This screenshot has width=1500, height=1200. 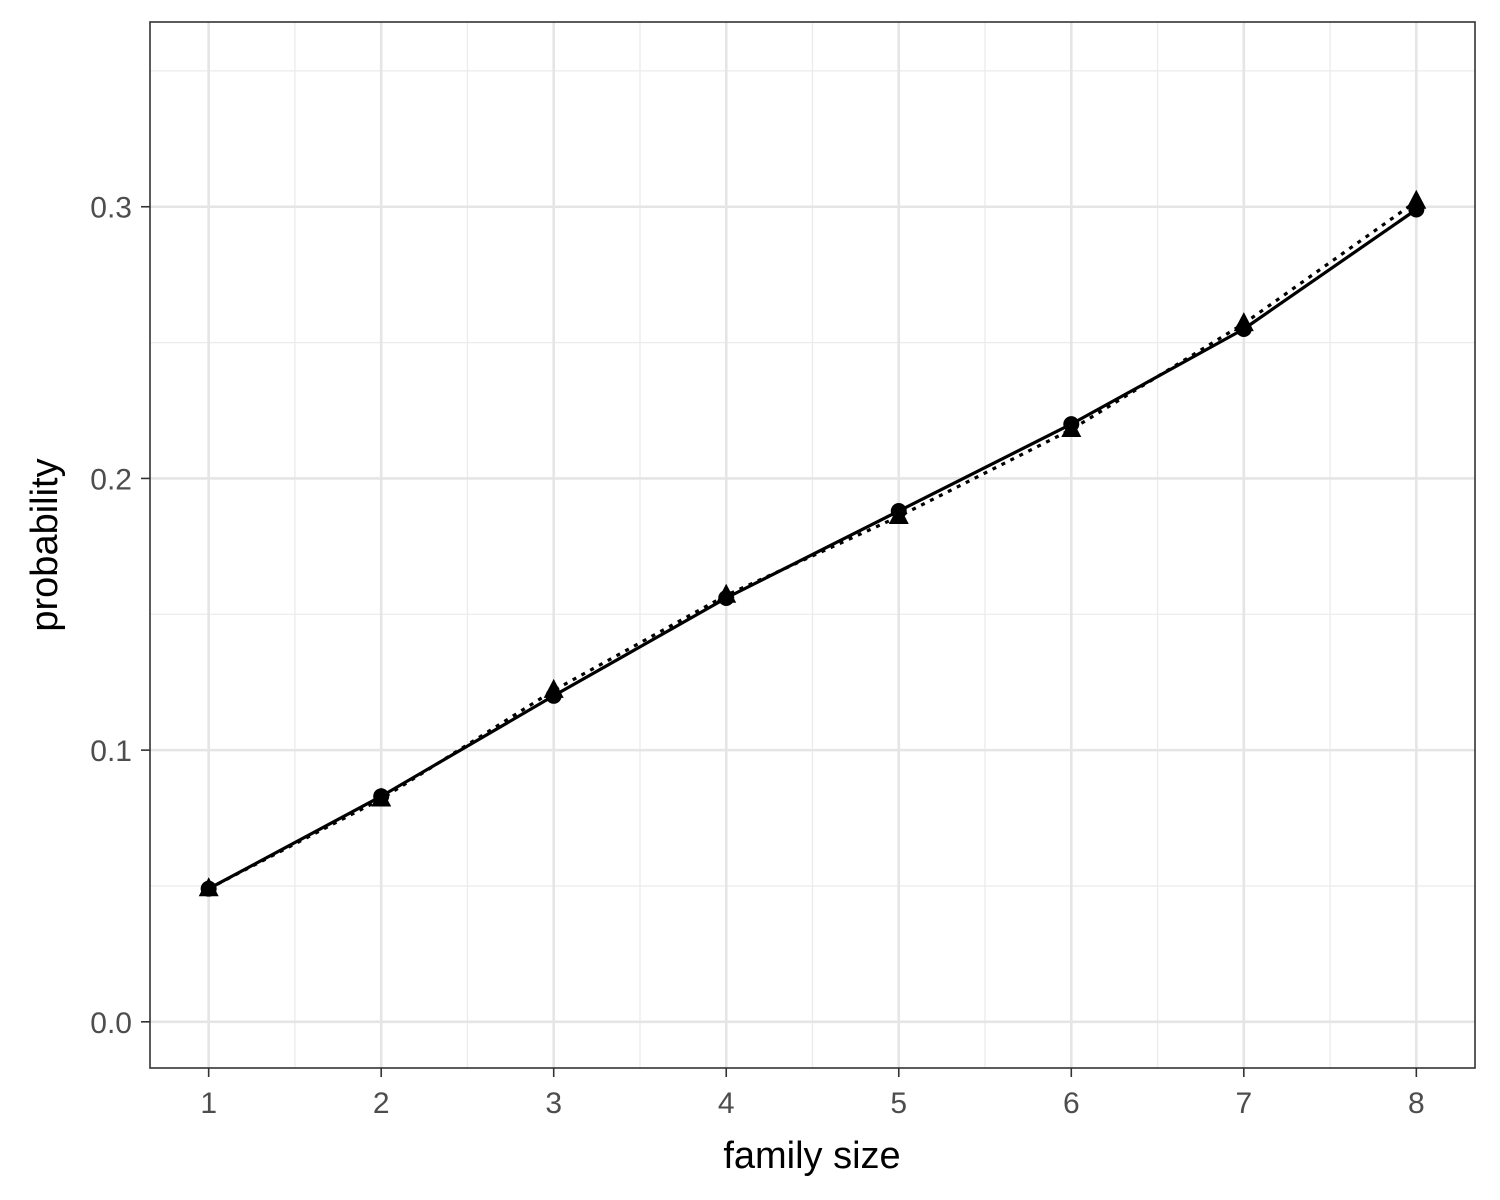 I want to click on y-tick-label: 0.1, so click(x=111, y=751).